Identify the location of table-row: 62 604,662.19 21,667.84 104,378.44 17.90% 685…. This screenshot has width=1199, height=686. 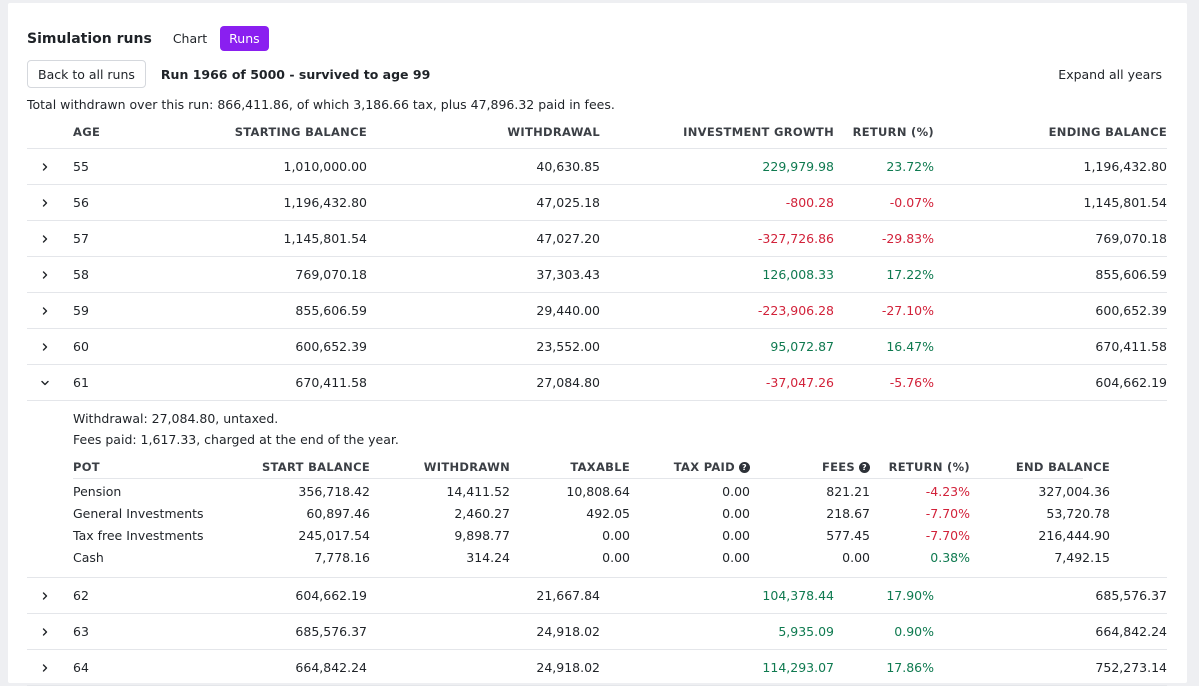
(597, 596).